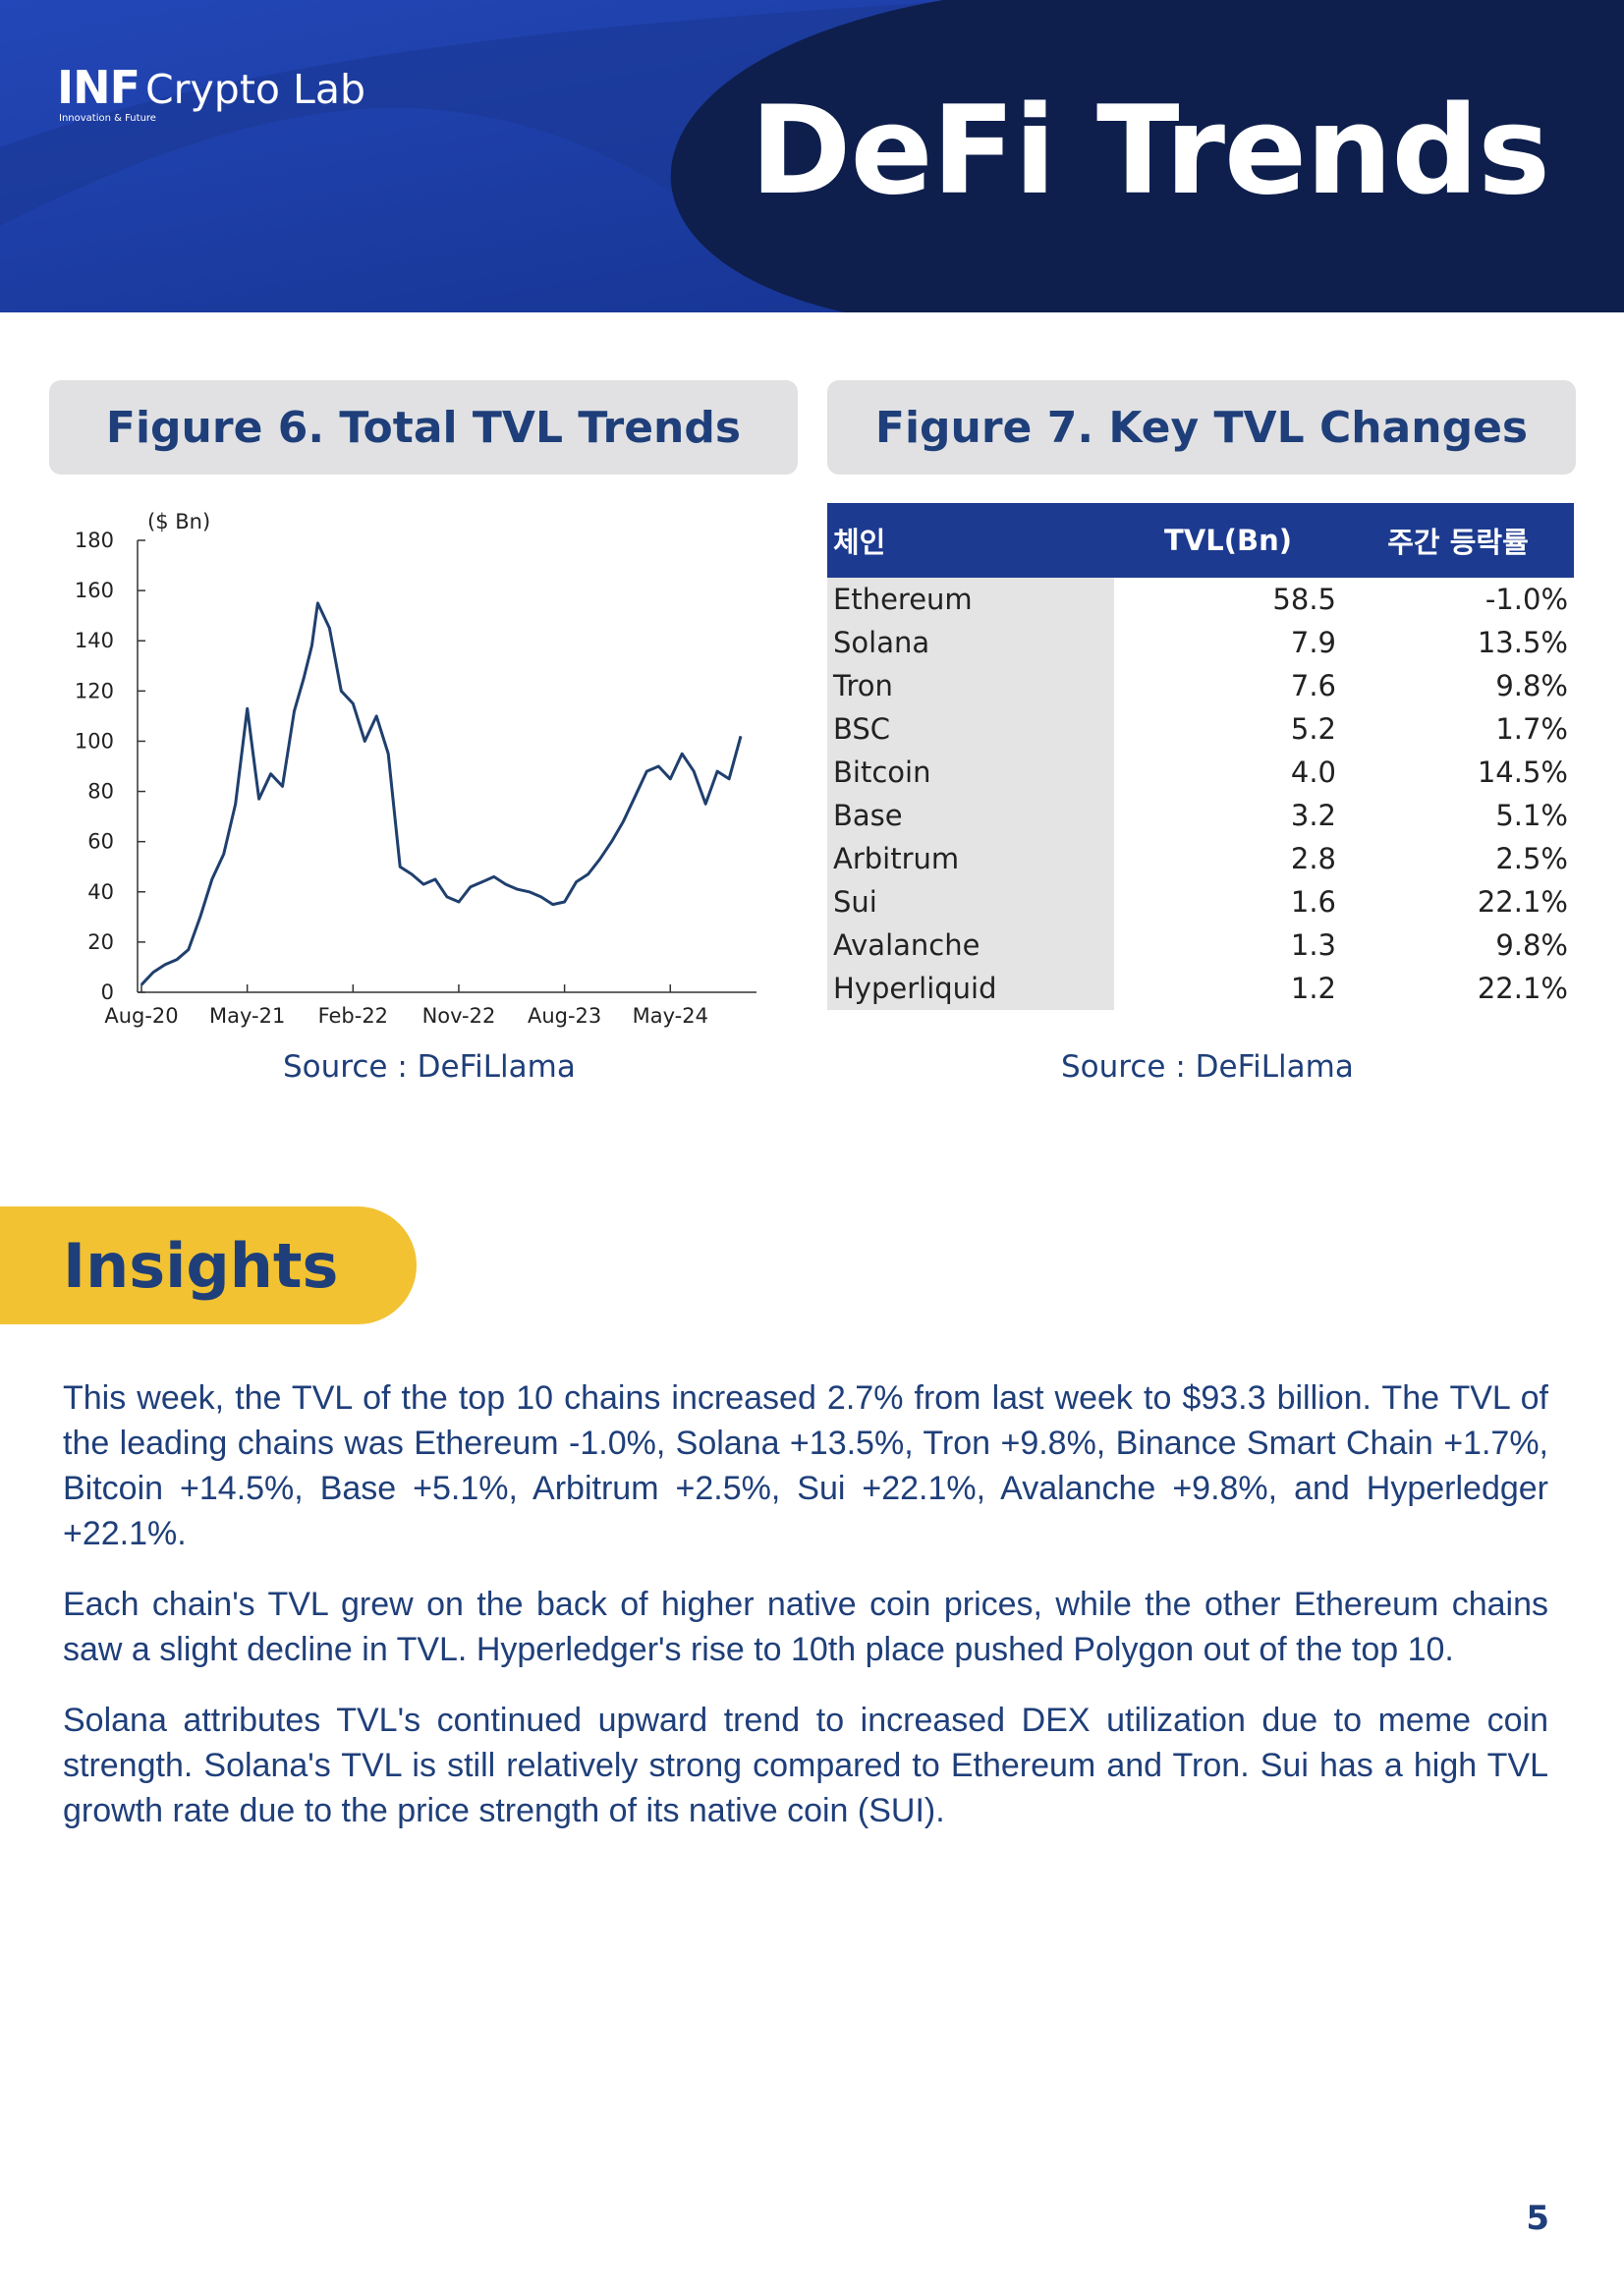 Image resolution: width=1624 pixels, height=2296 pixels. I want to click on logo-text: Crypto Lab, so click(255, 89).